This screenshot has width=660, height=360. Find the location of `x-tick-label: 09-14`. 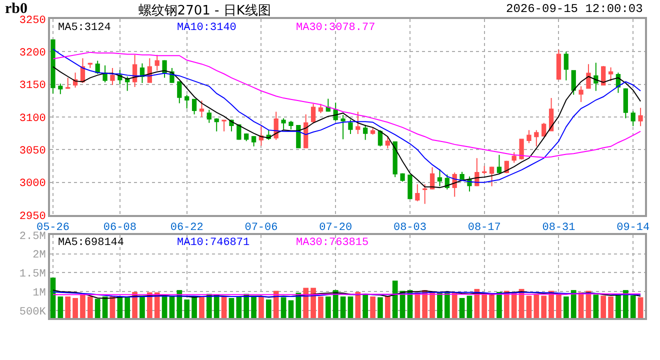

x-tick-label: 09-14 is located at coordinates (633, 228).